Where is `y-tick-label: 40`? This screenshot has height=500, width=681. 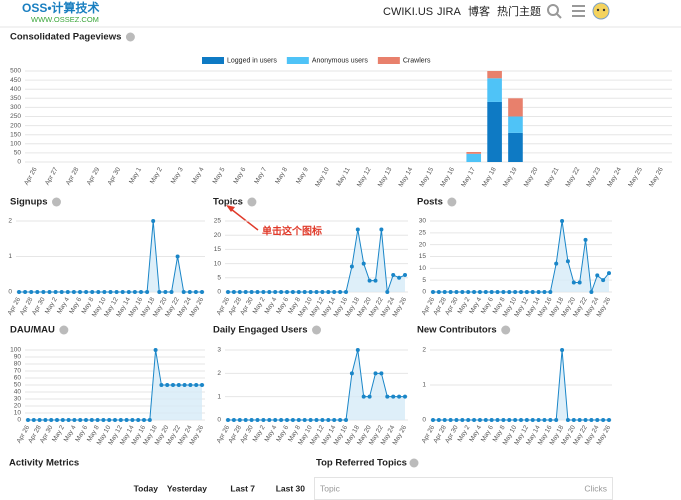
y-tick-label: 40 is located at coordinates (18, 392).